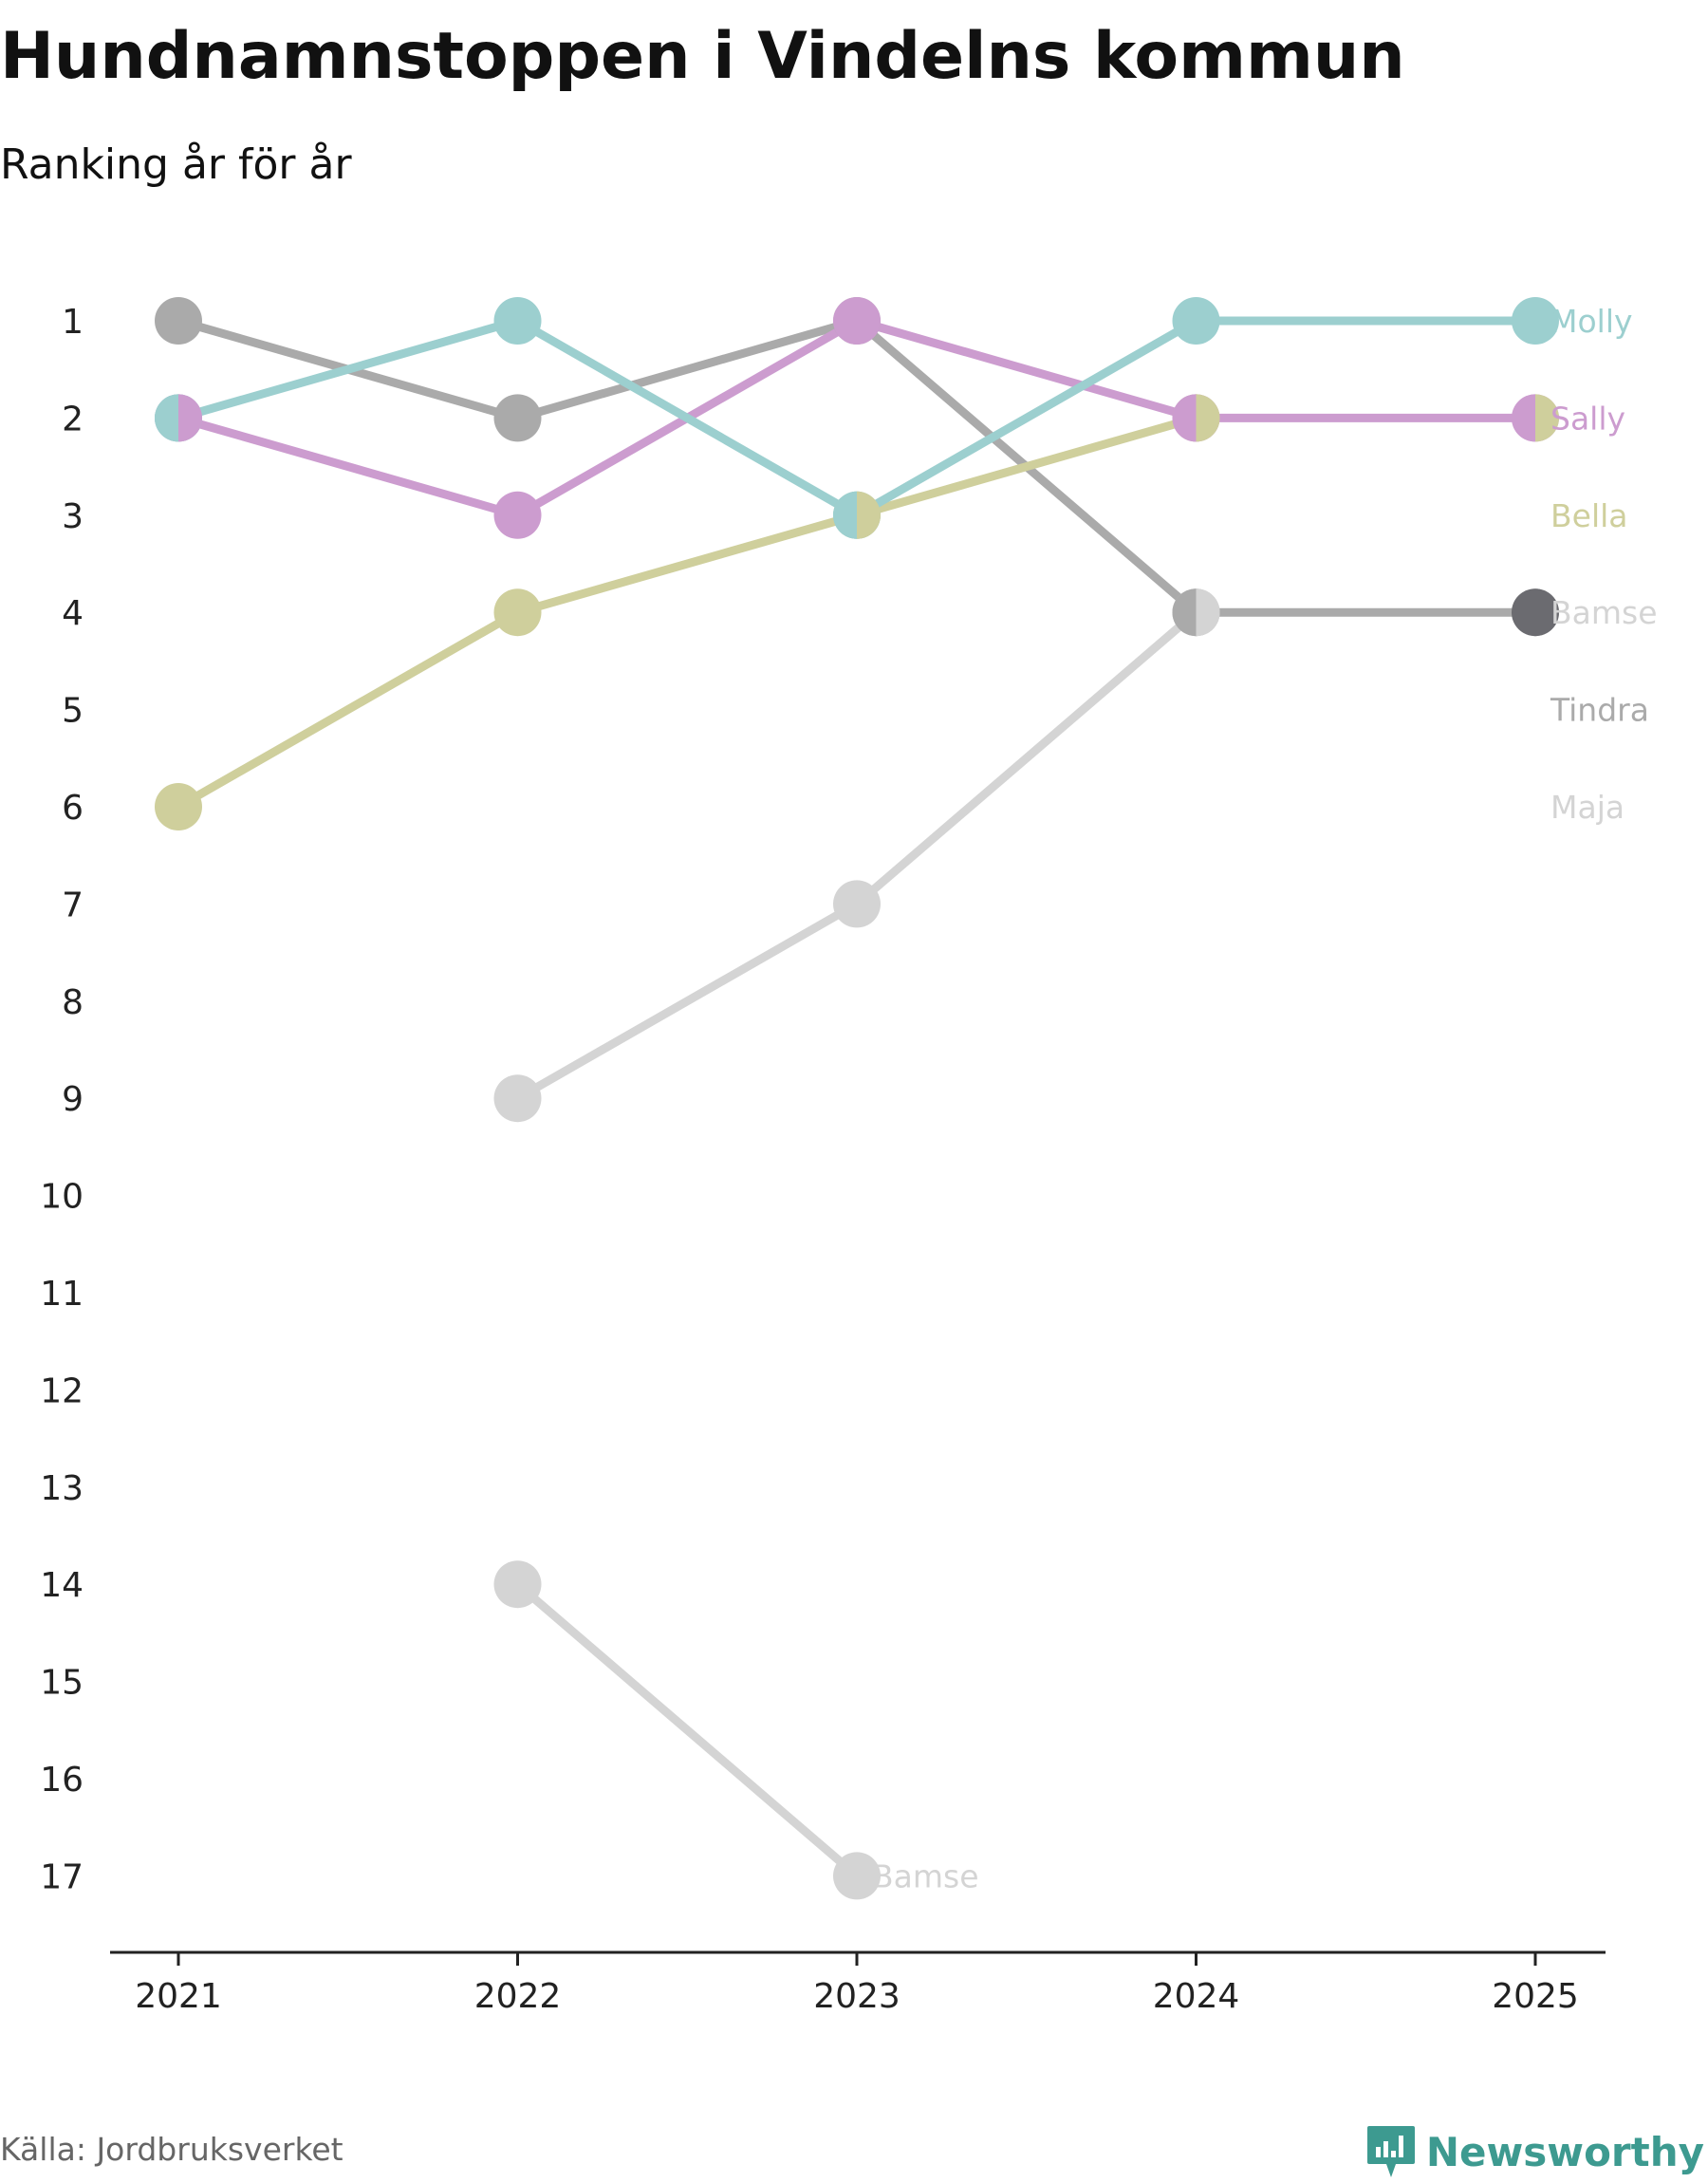 The height and width of the screenshot is (2183, 1708). What do you see at coordinates (857, 418) in the screenshot?
I see `series-line-sally` at bounding box center [857, 418].